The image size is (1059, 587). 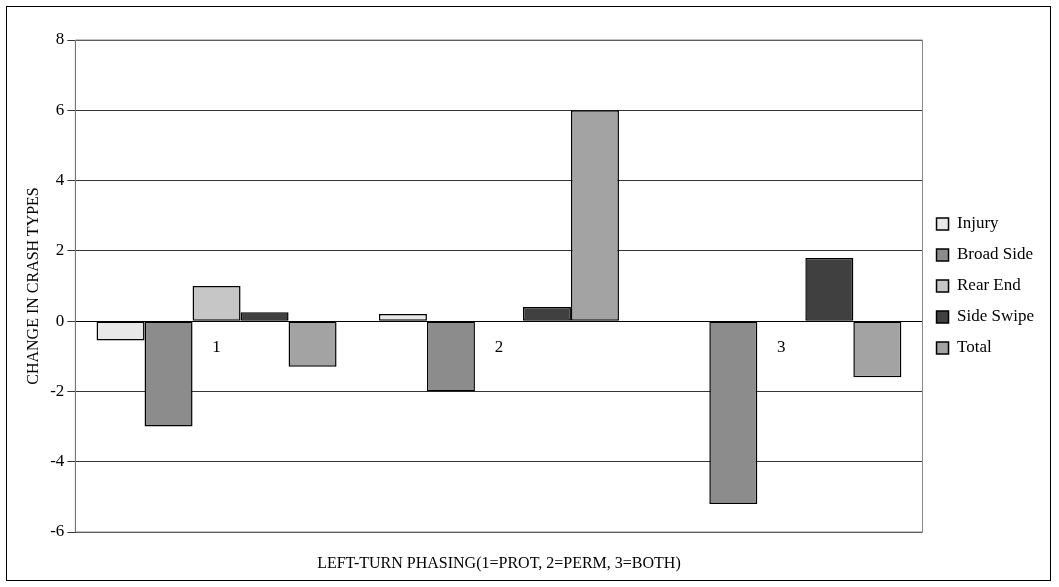 What do you see at coordinates (57, 531) in the screenshot?
I see `y-tick-label: -6` at bounding box center [57, 531].